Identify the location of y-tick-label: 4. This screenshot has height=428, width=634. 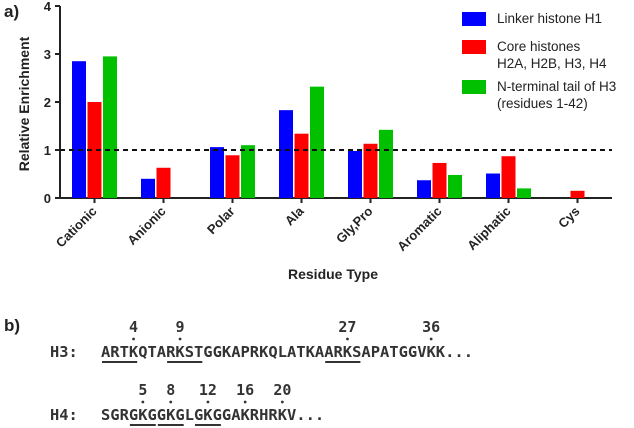
(48, 7).